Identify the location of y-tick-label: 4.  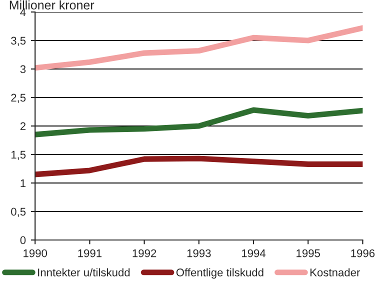
(23, 12).